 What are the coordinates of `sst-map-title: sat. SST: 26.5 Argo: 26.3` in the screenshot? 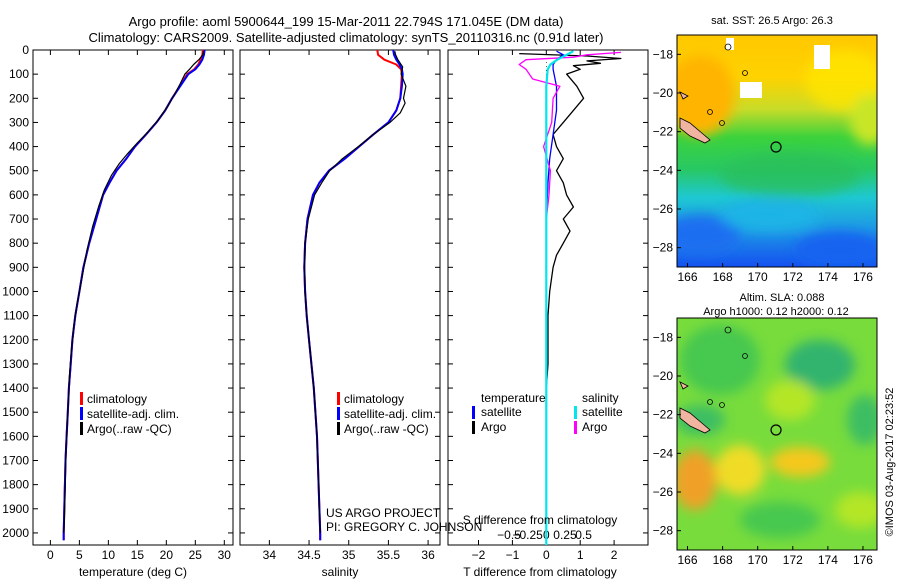 It's located at (772, 21).